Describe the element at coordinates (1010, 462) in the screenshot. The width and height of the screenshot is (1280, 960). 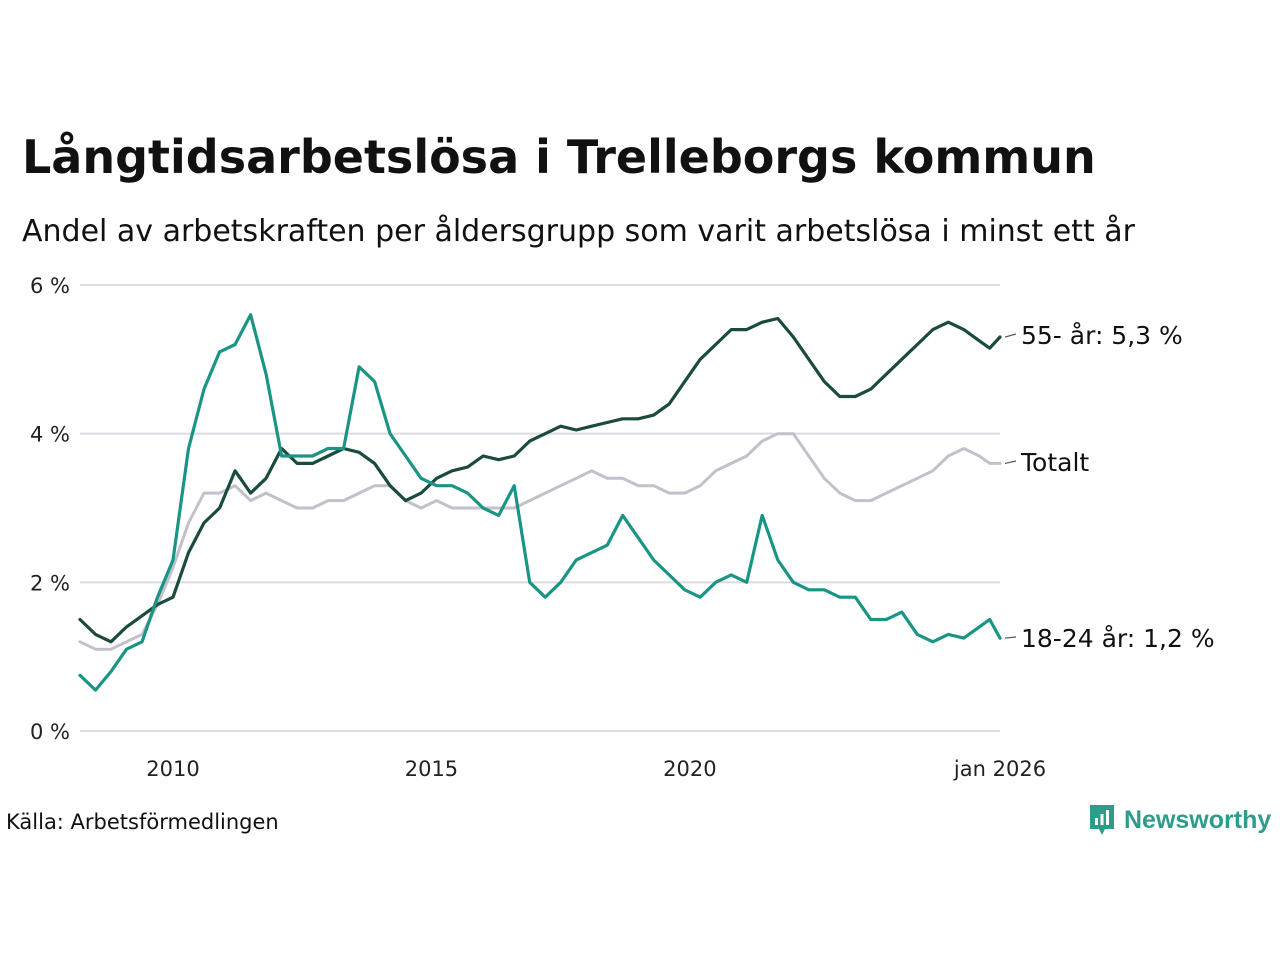
I see `end-label-leader-total` at that location.